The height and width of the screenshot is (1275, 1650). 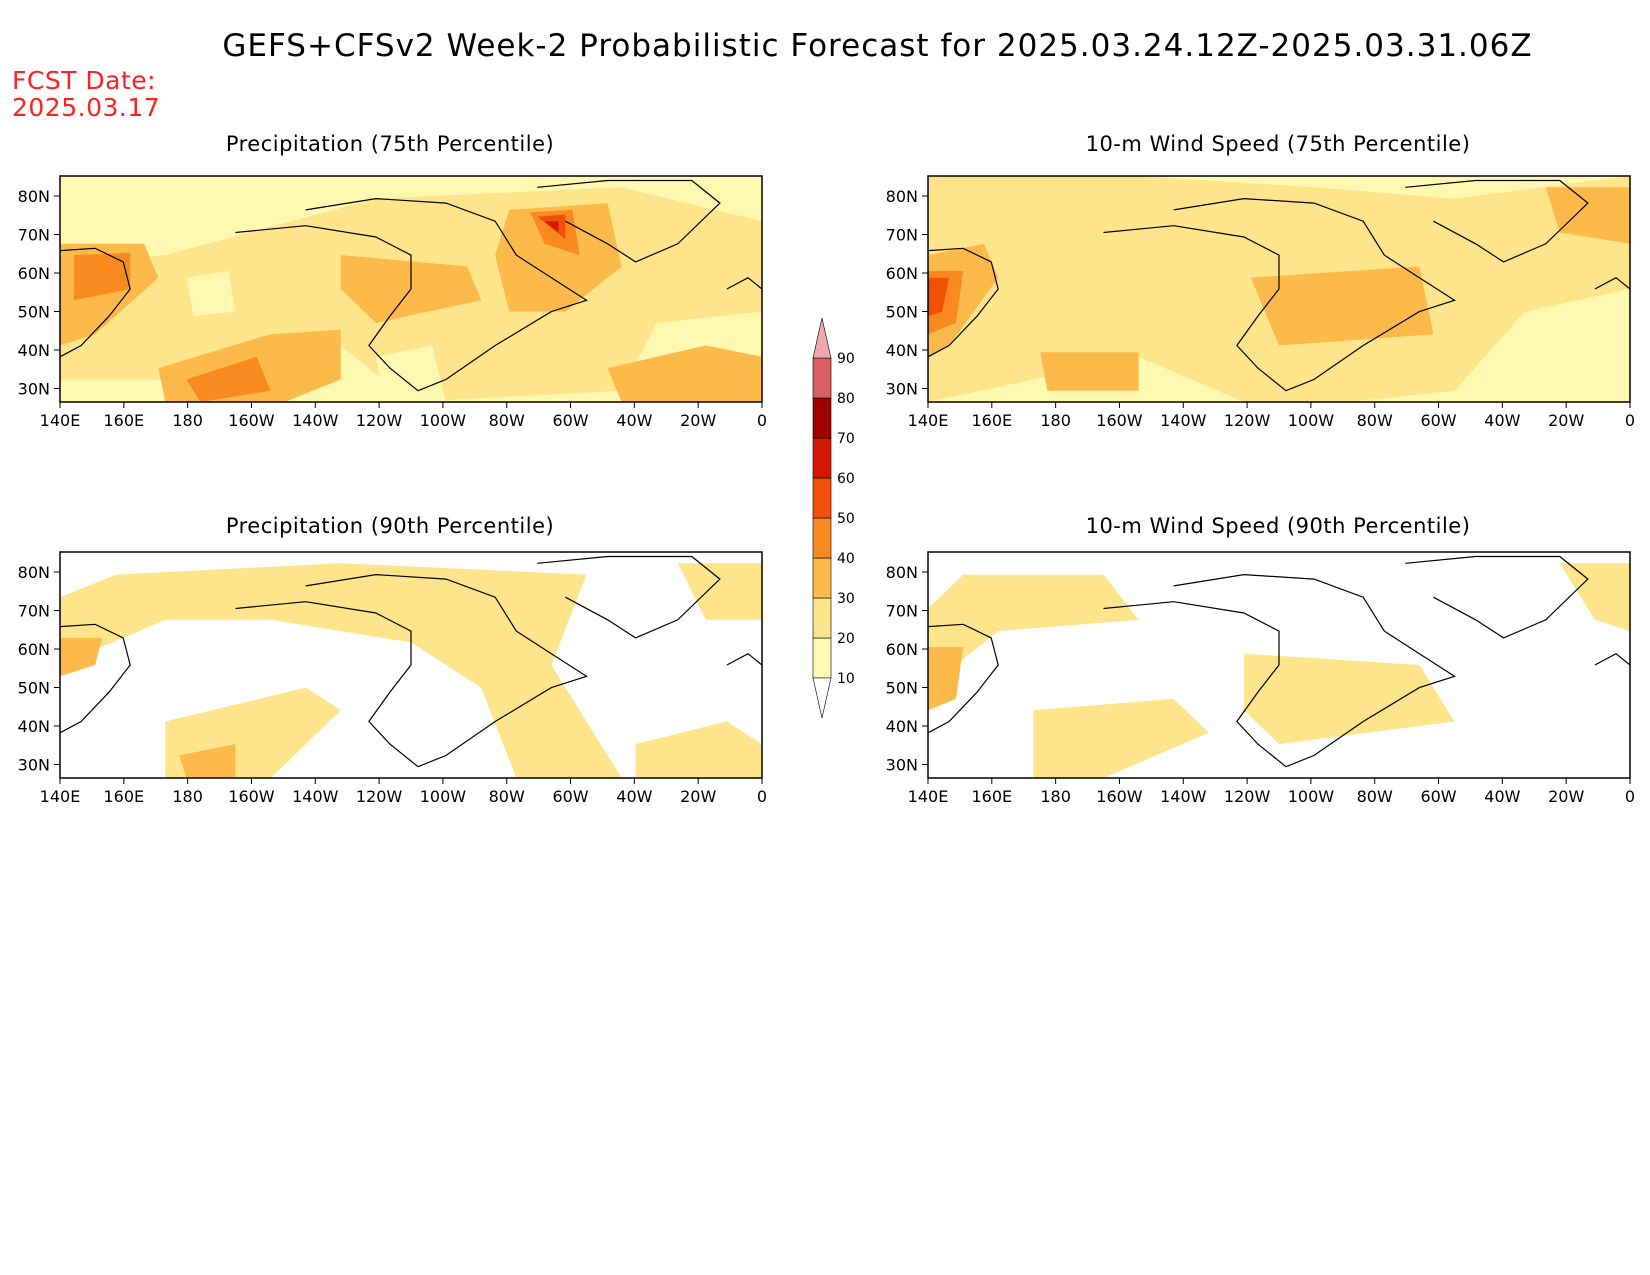 I want to click on map-panel-precip75, so click(x=411, y=289).